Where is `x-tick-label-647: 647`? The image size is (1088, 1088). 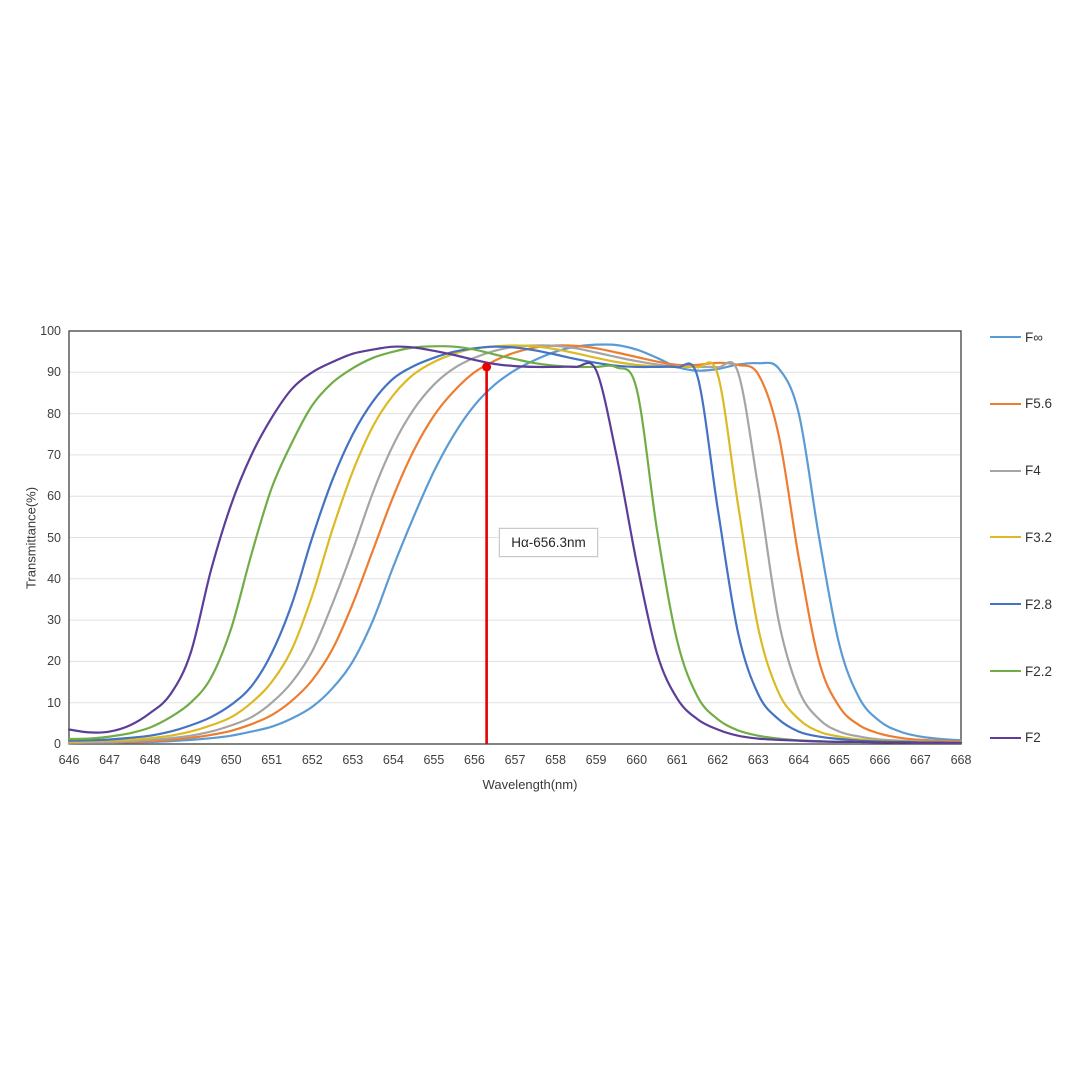 x-tick-label-647: 647 is located at coordinates (109, 760).